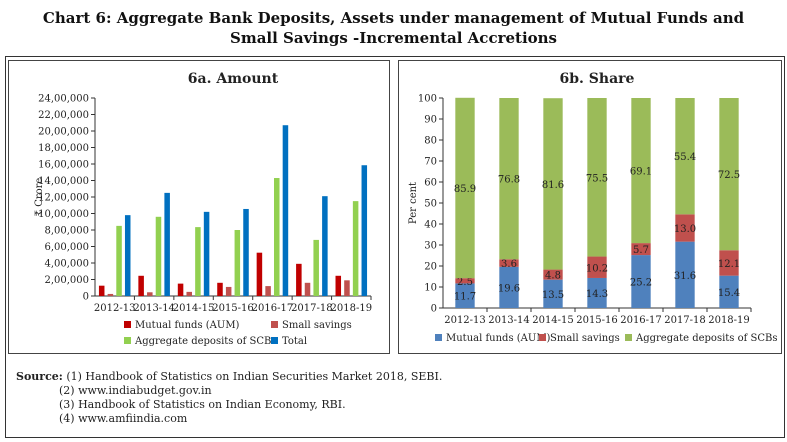 The width and height of the screenshot is (787, 442). Describe the element at coordinates (430, 267) in the screenshot. I see `y-tick-label: 20` at that location.